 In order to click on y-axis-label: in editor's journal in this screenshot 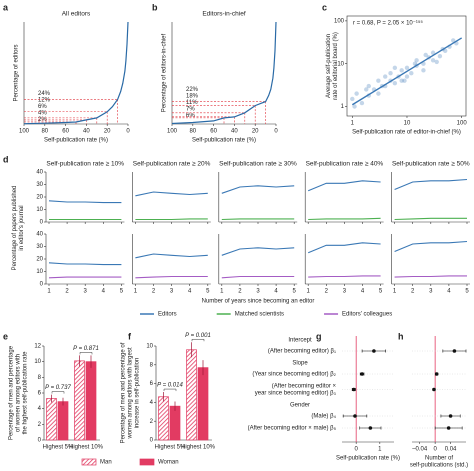, I will do `click(22, 227)`.